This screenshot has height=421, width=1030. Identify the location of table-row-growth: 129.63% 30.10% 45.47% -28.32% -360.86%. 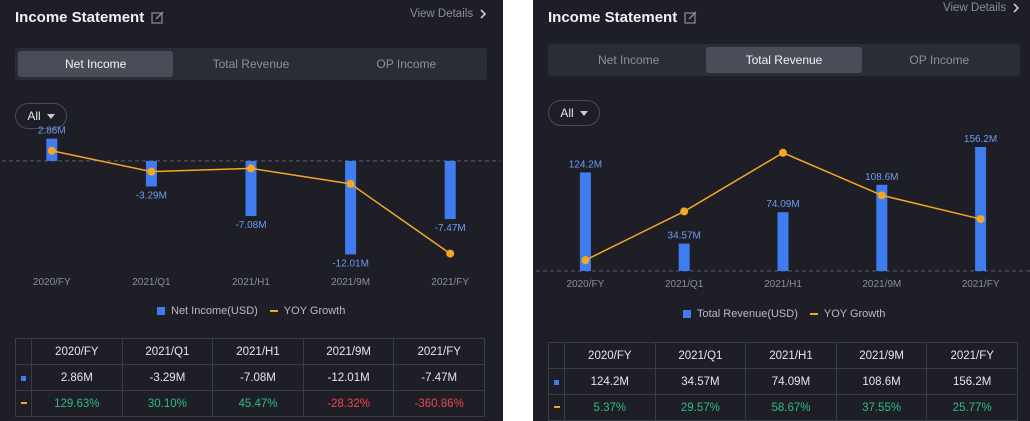
(250, 403).